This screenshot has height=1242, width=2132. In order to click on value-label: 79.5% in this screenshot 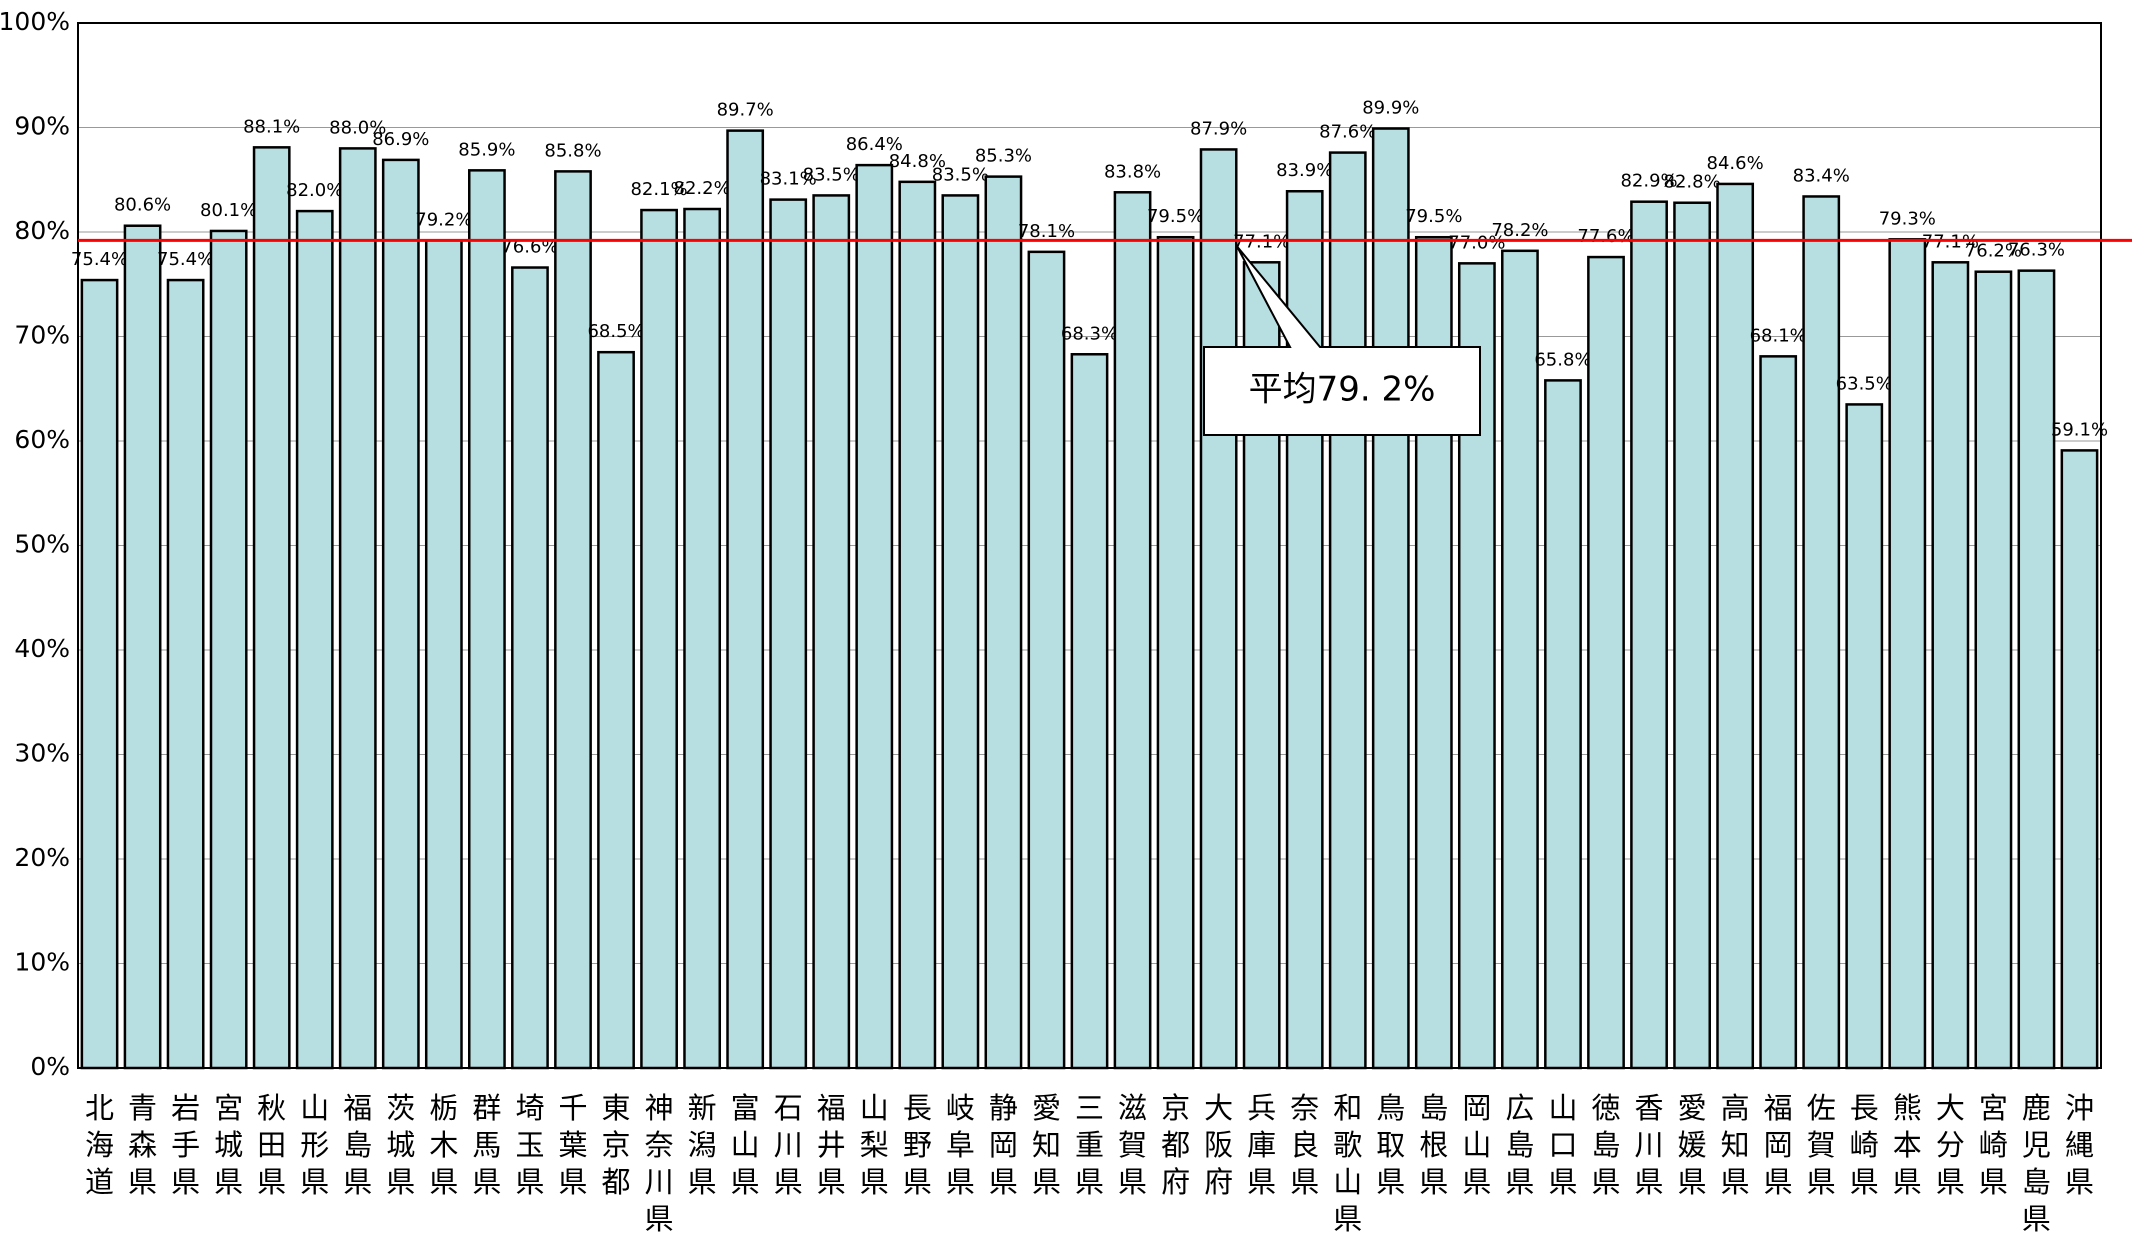, I will do `click(1175, 216)`.